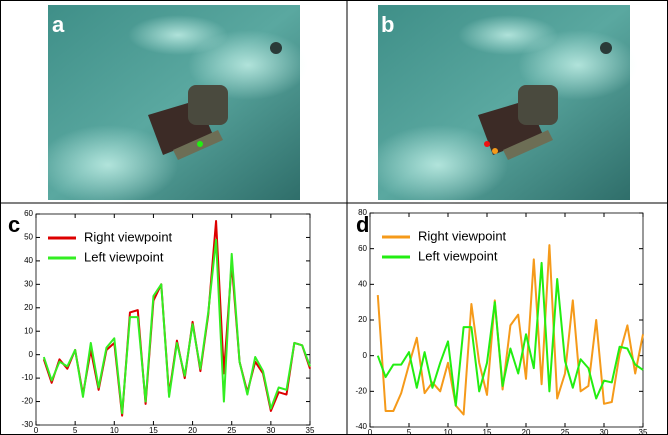 This screenshot has height=435, width=668. I want to click on panel-label: b, so click(387, 24).